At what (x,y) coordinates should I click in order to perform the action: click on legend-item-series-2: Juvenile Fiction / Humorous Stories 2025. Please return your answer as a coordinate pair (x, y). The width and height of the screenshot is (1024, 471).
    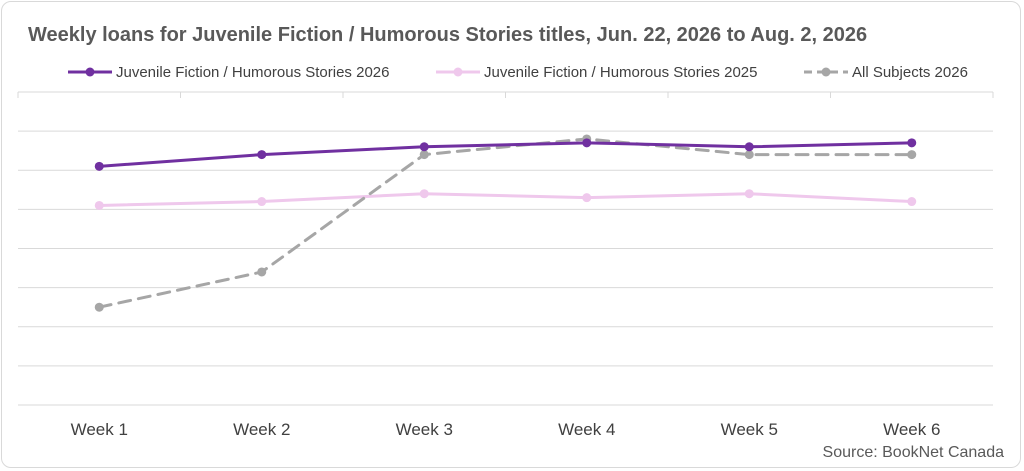
    Looking at the image, I should click on (596, 72).